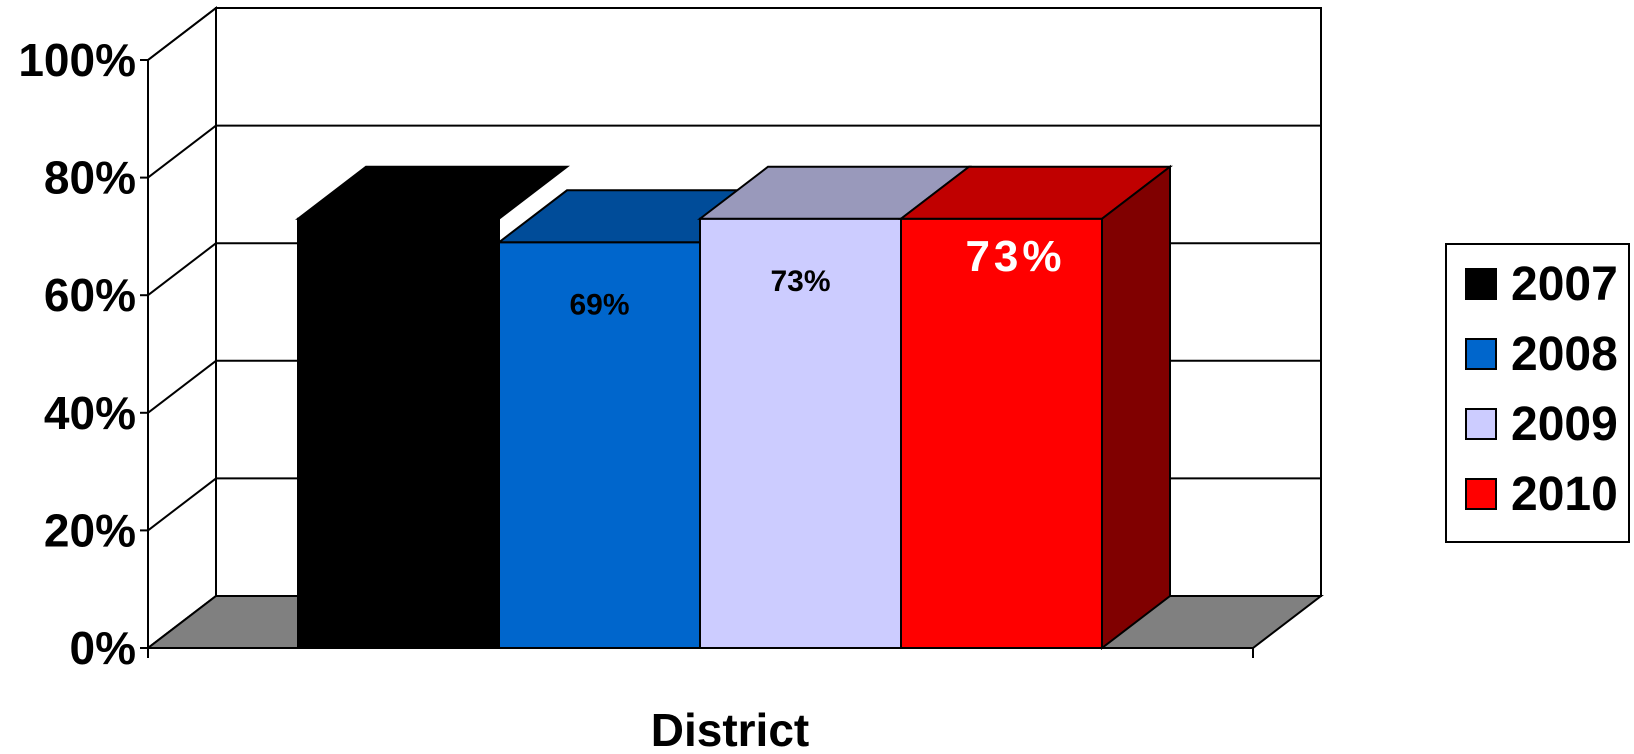  I want to click on bar-2008: 69%, so click(633, 419).